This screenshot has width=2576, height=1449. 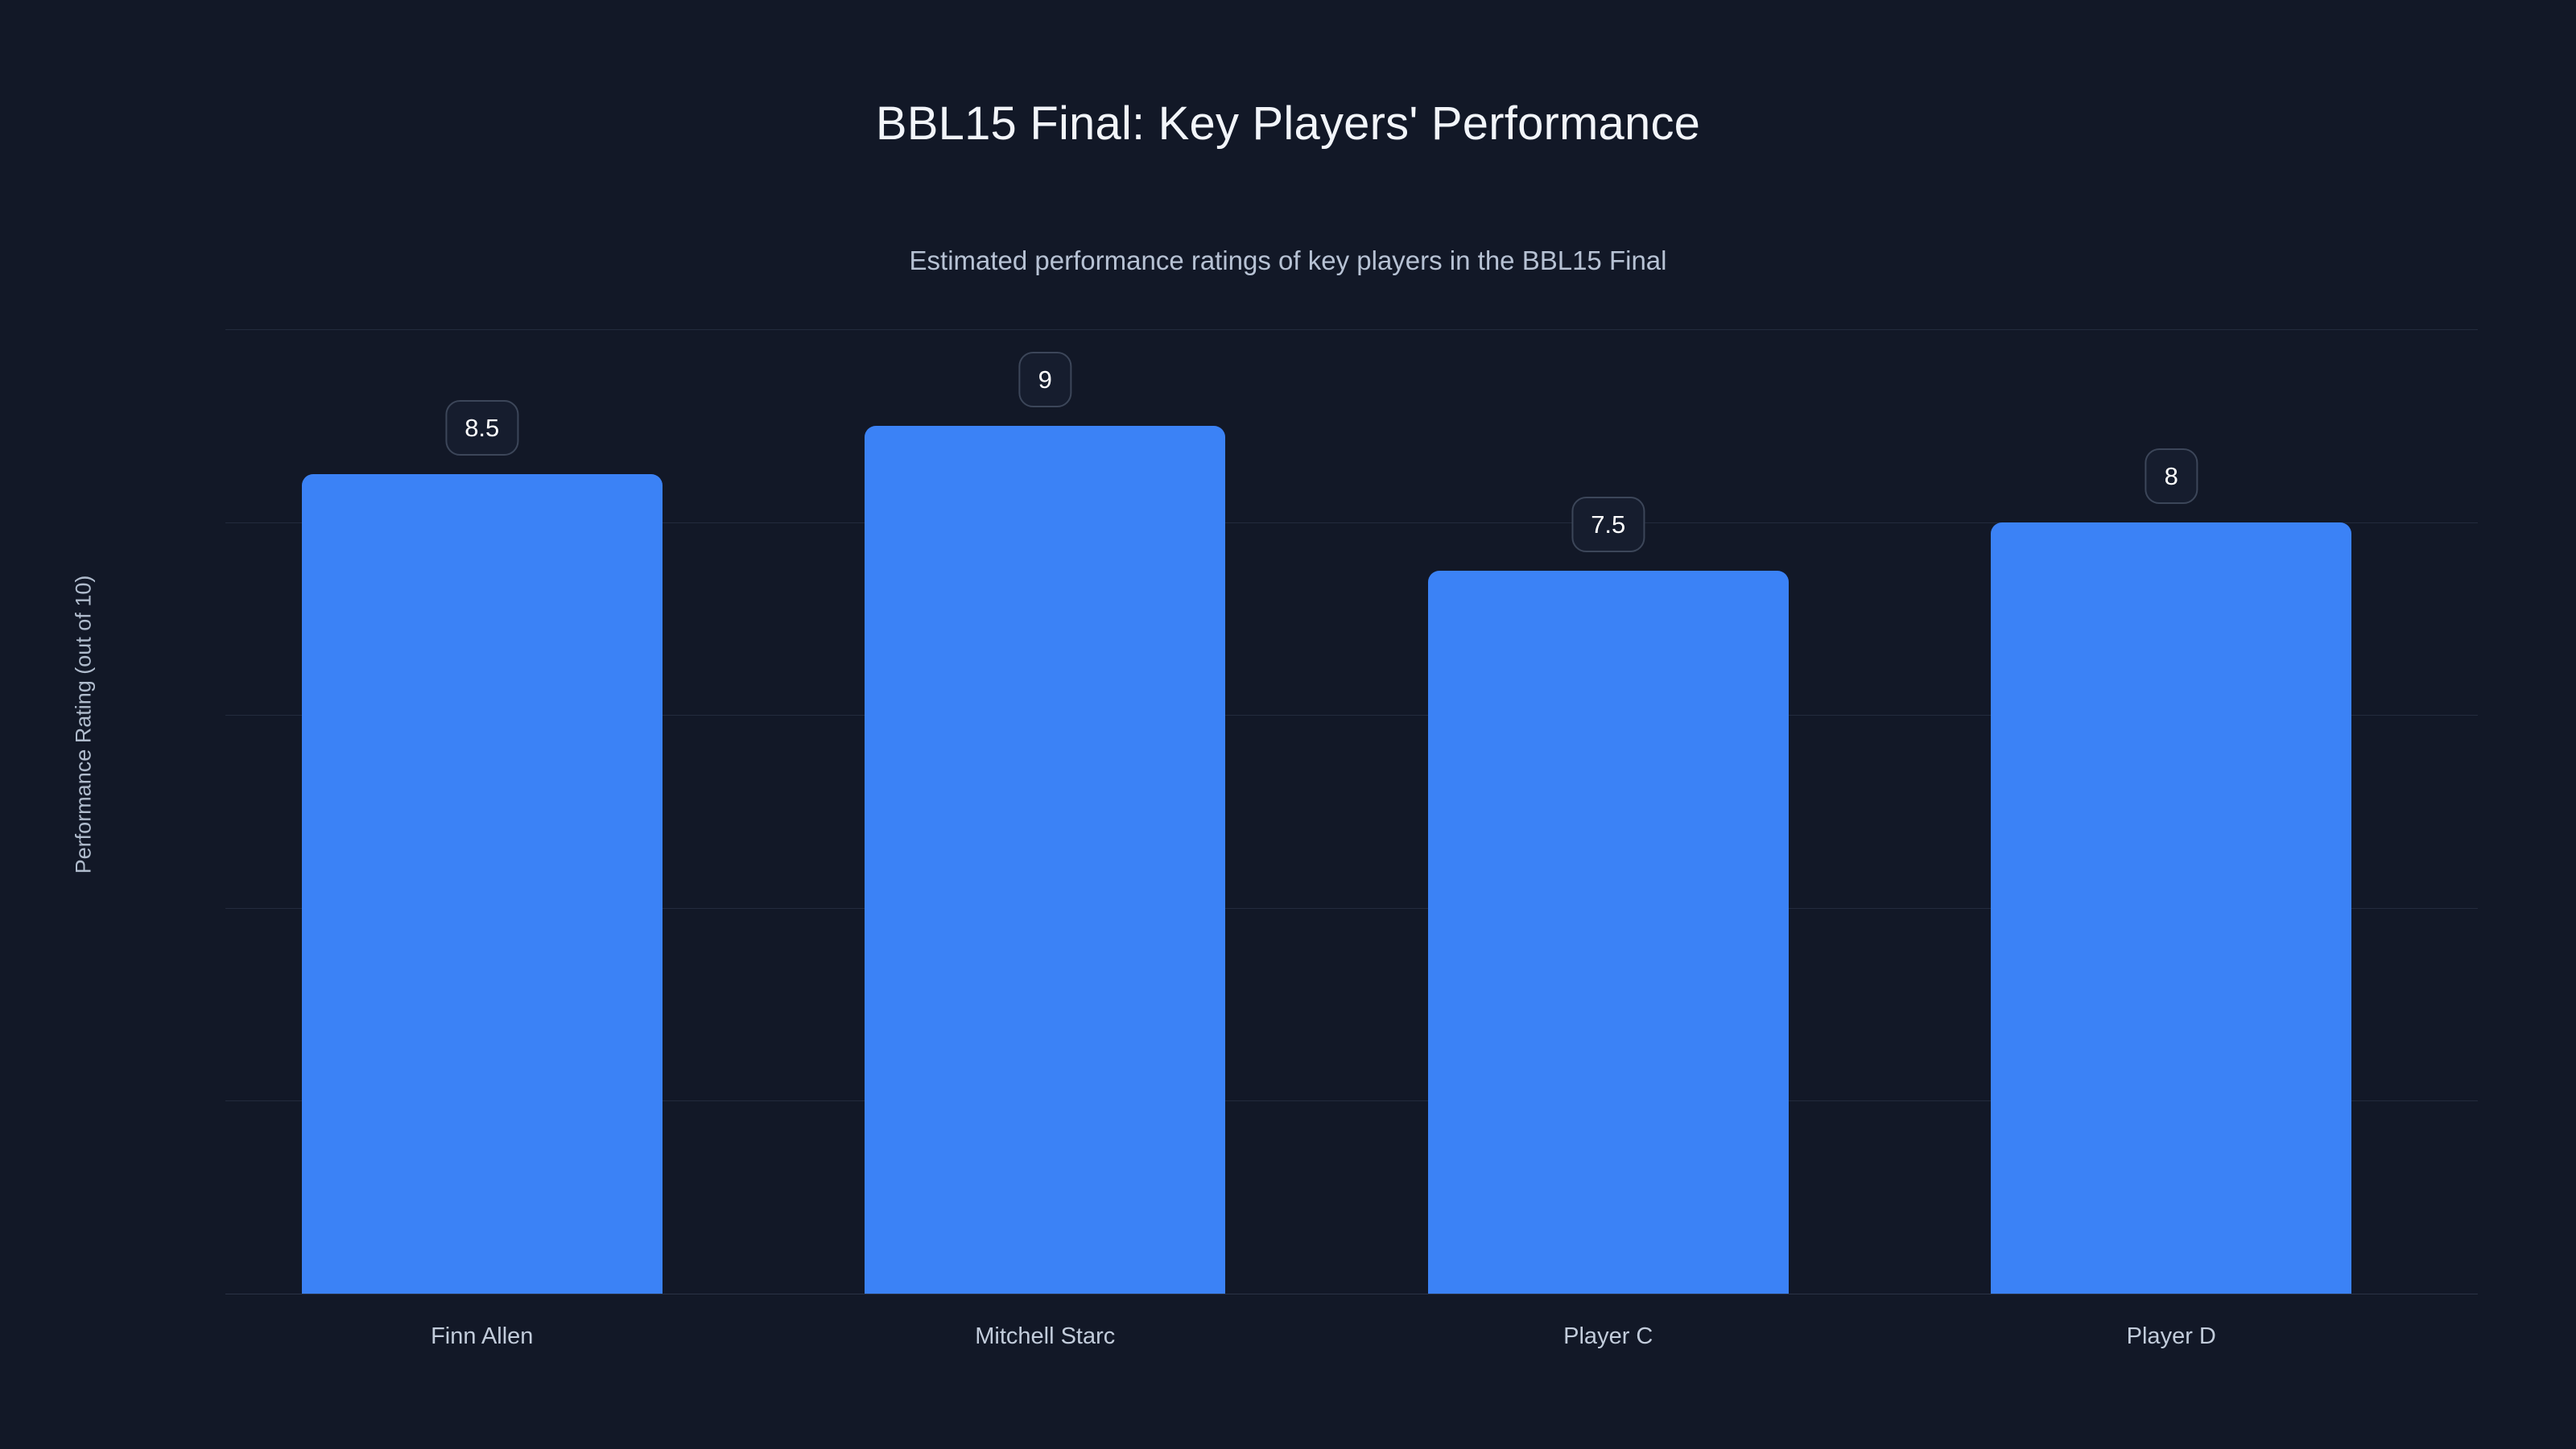 What do you see at coordinates (1608, 524) in the screenshot?
I see `bar-value-badge: 7.5` at bounding box center [1608, 524].